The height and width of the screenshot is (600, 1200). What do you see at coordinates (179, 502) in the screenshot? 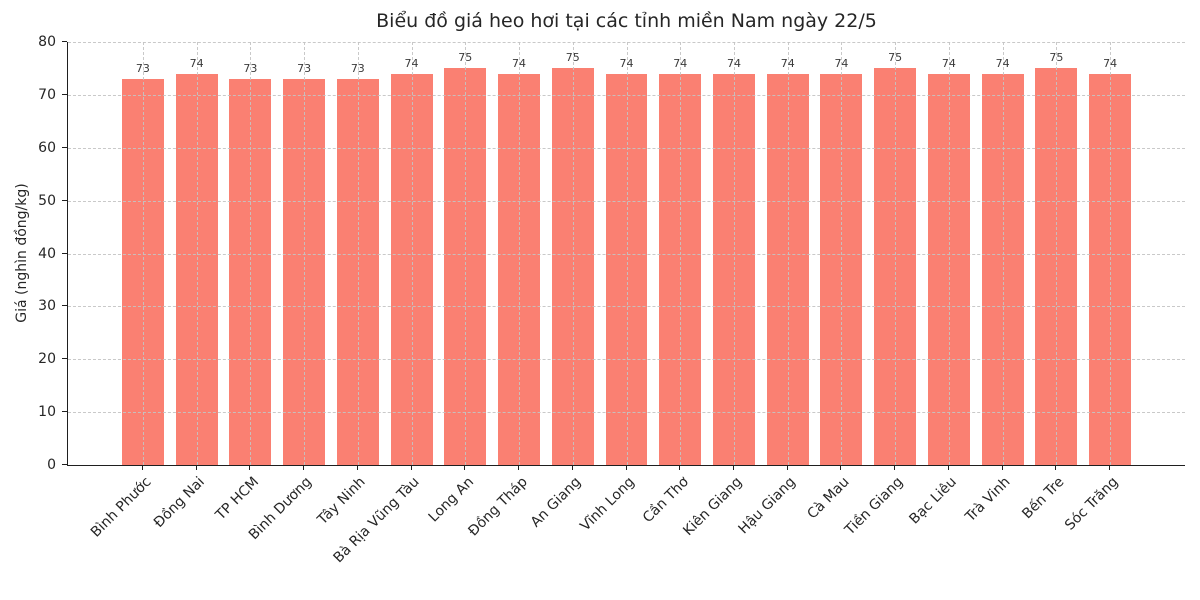
I see `x-tick-label-text: Đồng Nai` at bounding box center [179, 502].